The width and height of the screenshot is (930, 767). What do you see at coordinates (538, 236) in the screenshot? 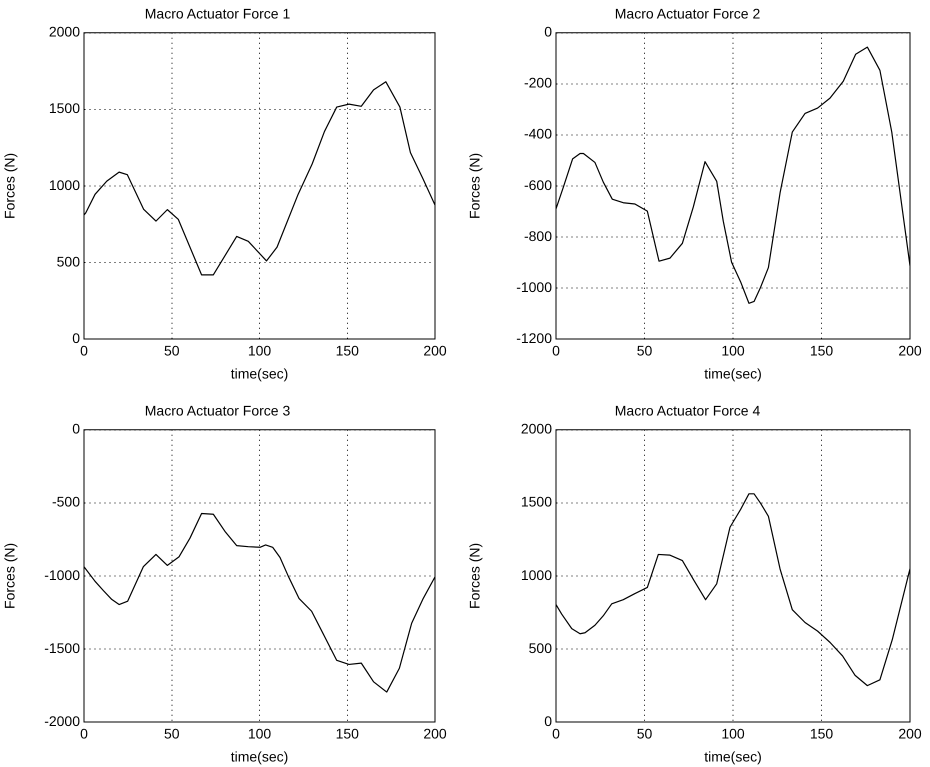
I see `y-tick-label: -800` at bounding box center [538, 236].